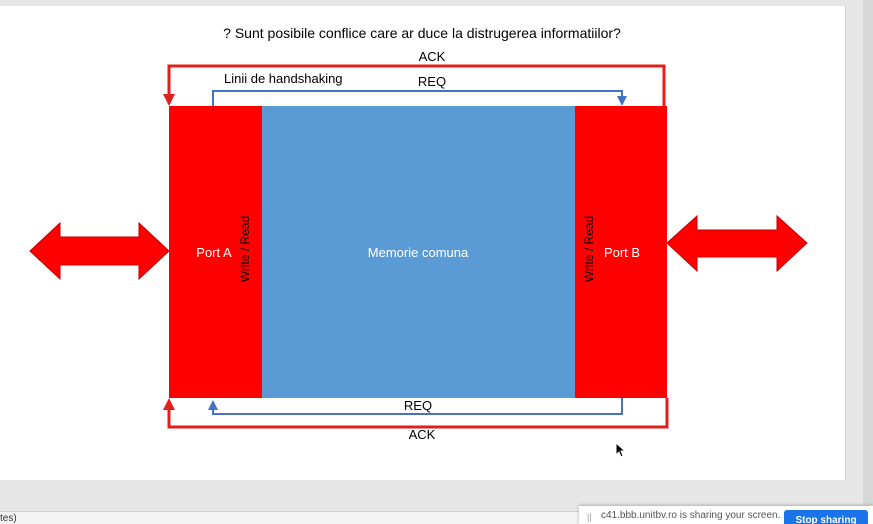 The image size is (873, 524). What do you see at coordinates (432, 56) in the screenshot?
I see `ack-label-top: ACK` at bounding box center [432, 56].